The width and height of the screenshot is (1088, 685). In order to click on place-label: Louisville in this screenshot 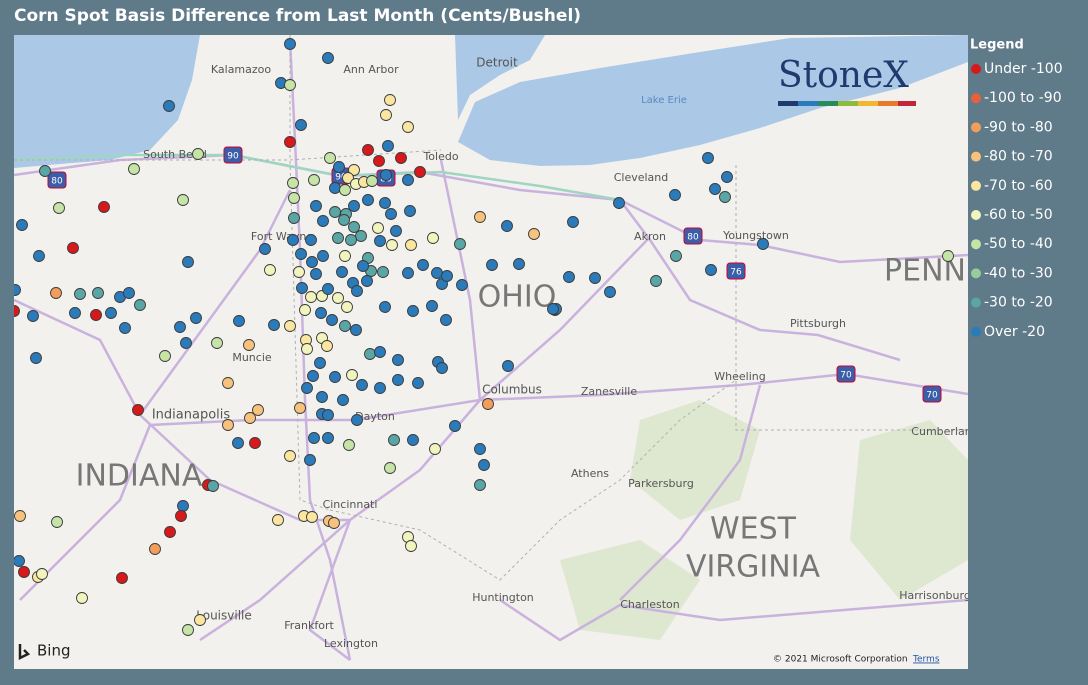, I will do `click(224, 616)`.